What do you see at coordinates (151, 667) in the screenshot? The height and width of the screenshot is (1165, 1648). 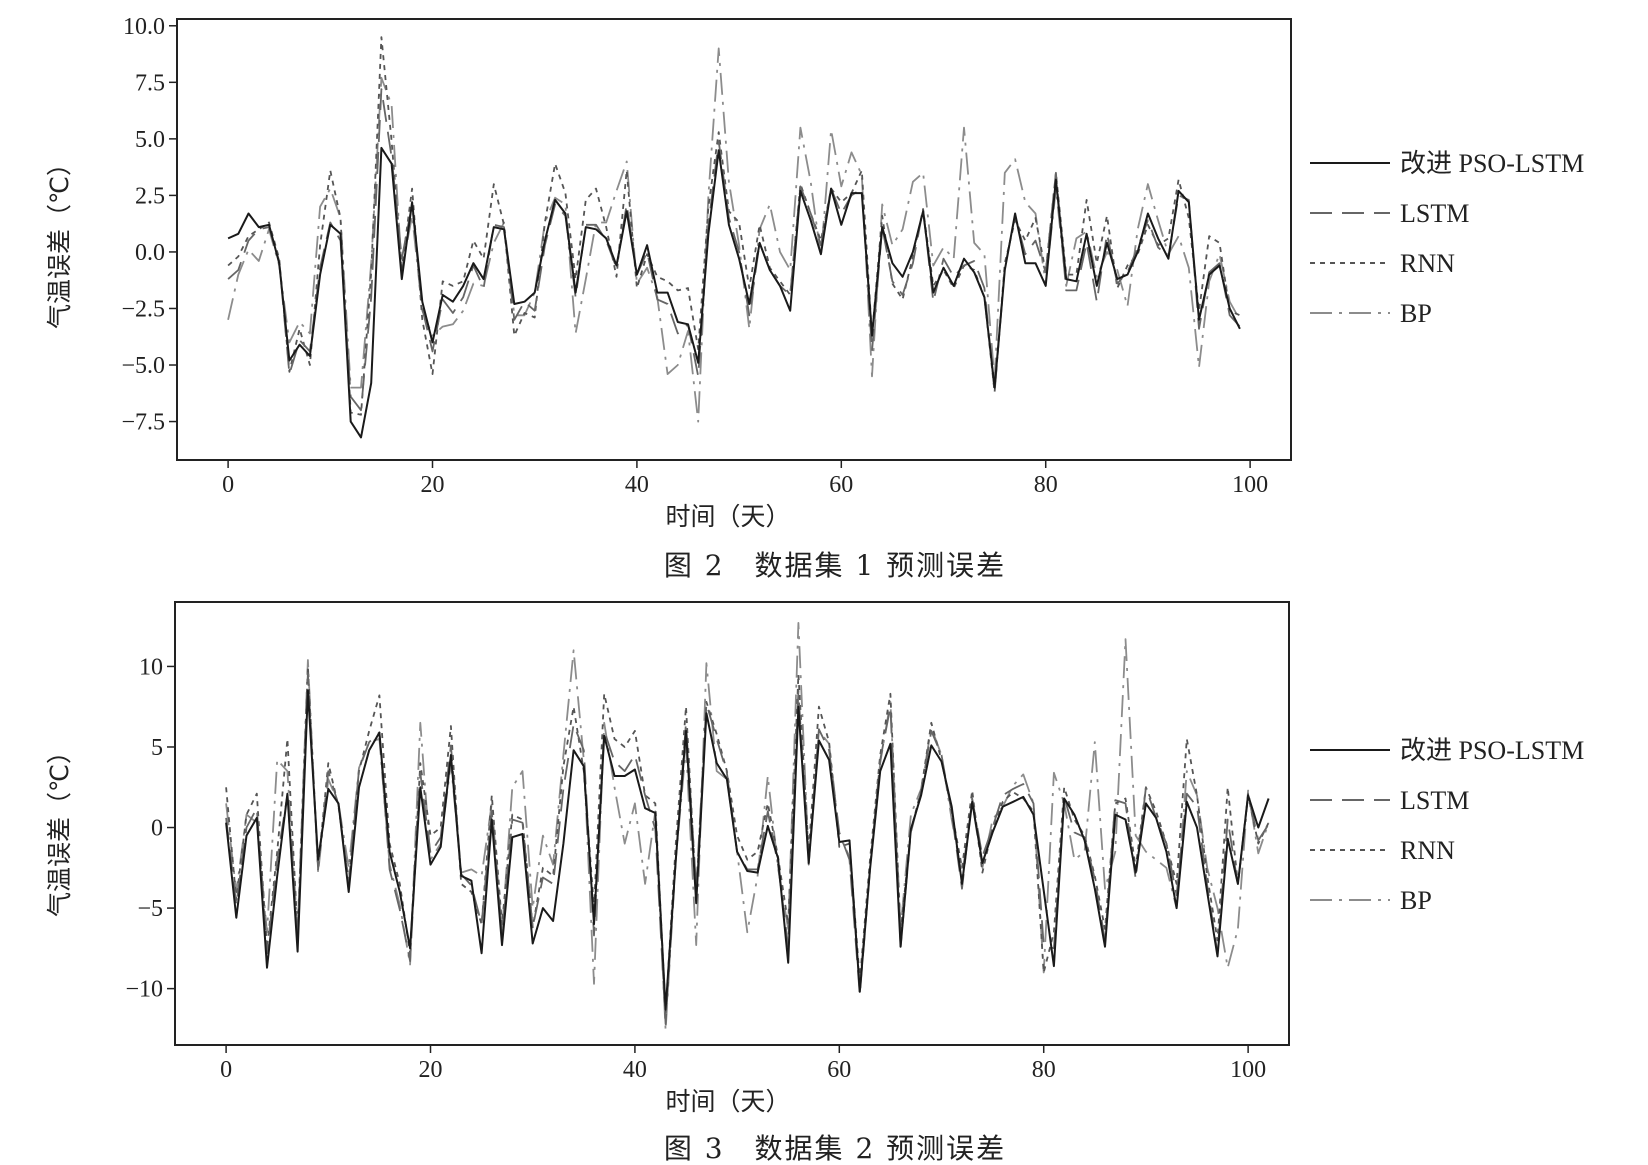 I see `y-tick-label: 10` at bounding box center [151, 667].